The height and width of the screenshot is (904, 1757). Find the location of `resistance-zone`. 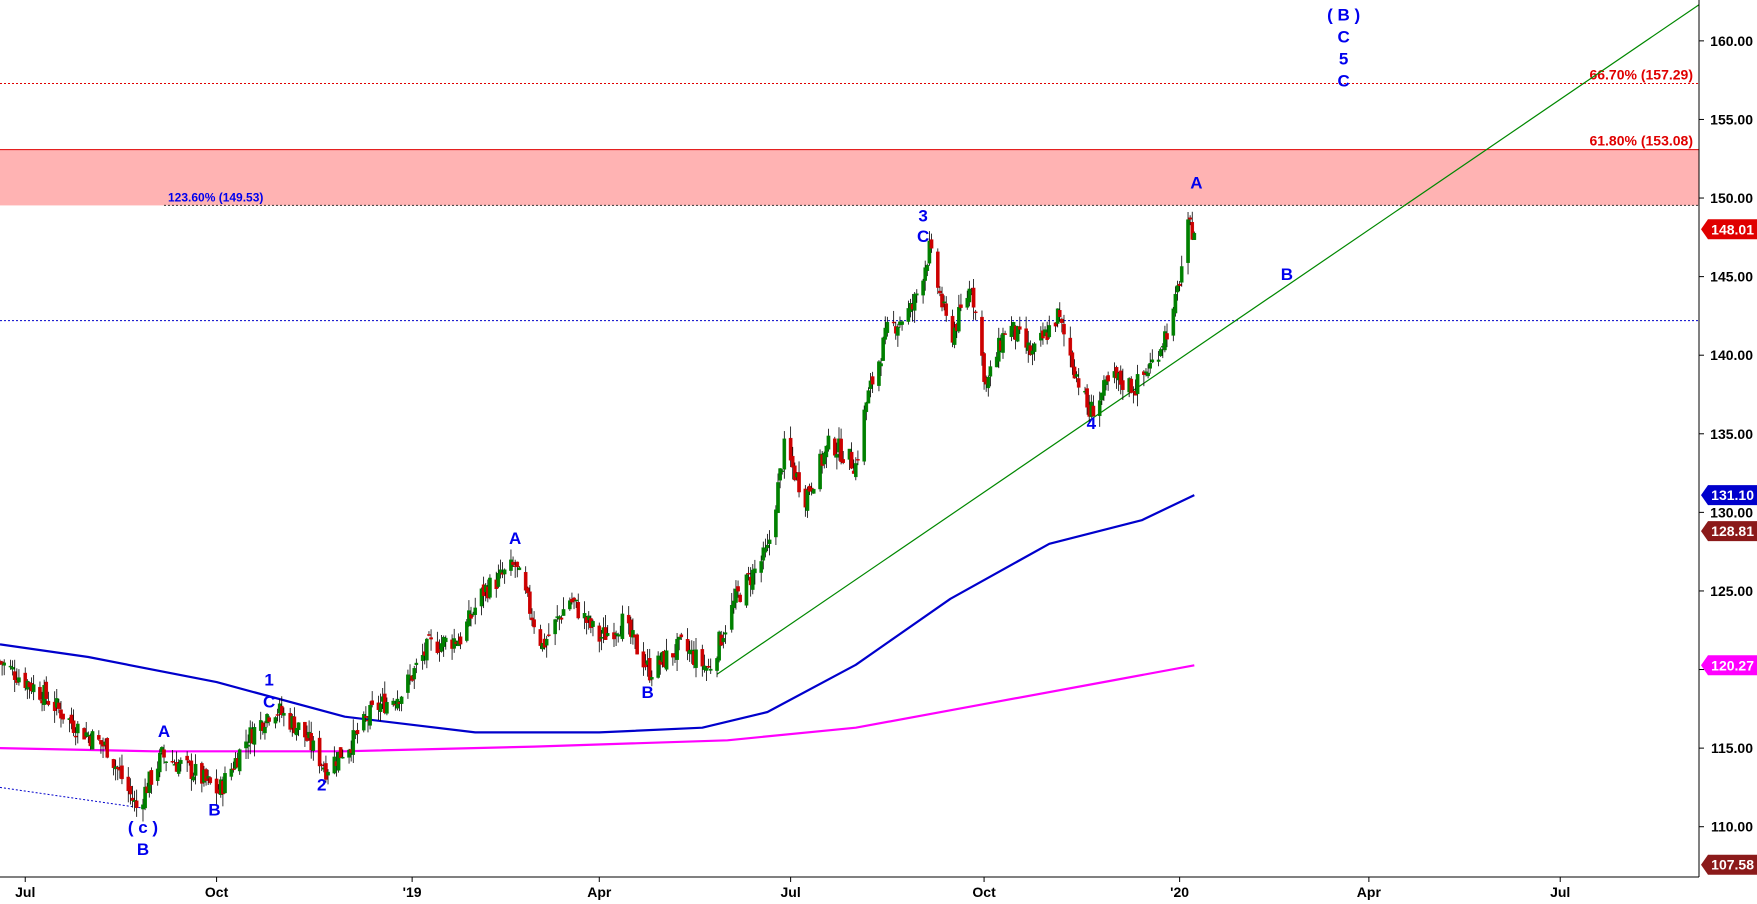

resistance-zone is located at coordinates (849, 177).